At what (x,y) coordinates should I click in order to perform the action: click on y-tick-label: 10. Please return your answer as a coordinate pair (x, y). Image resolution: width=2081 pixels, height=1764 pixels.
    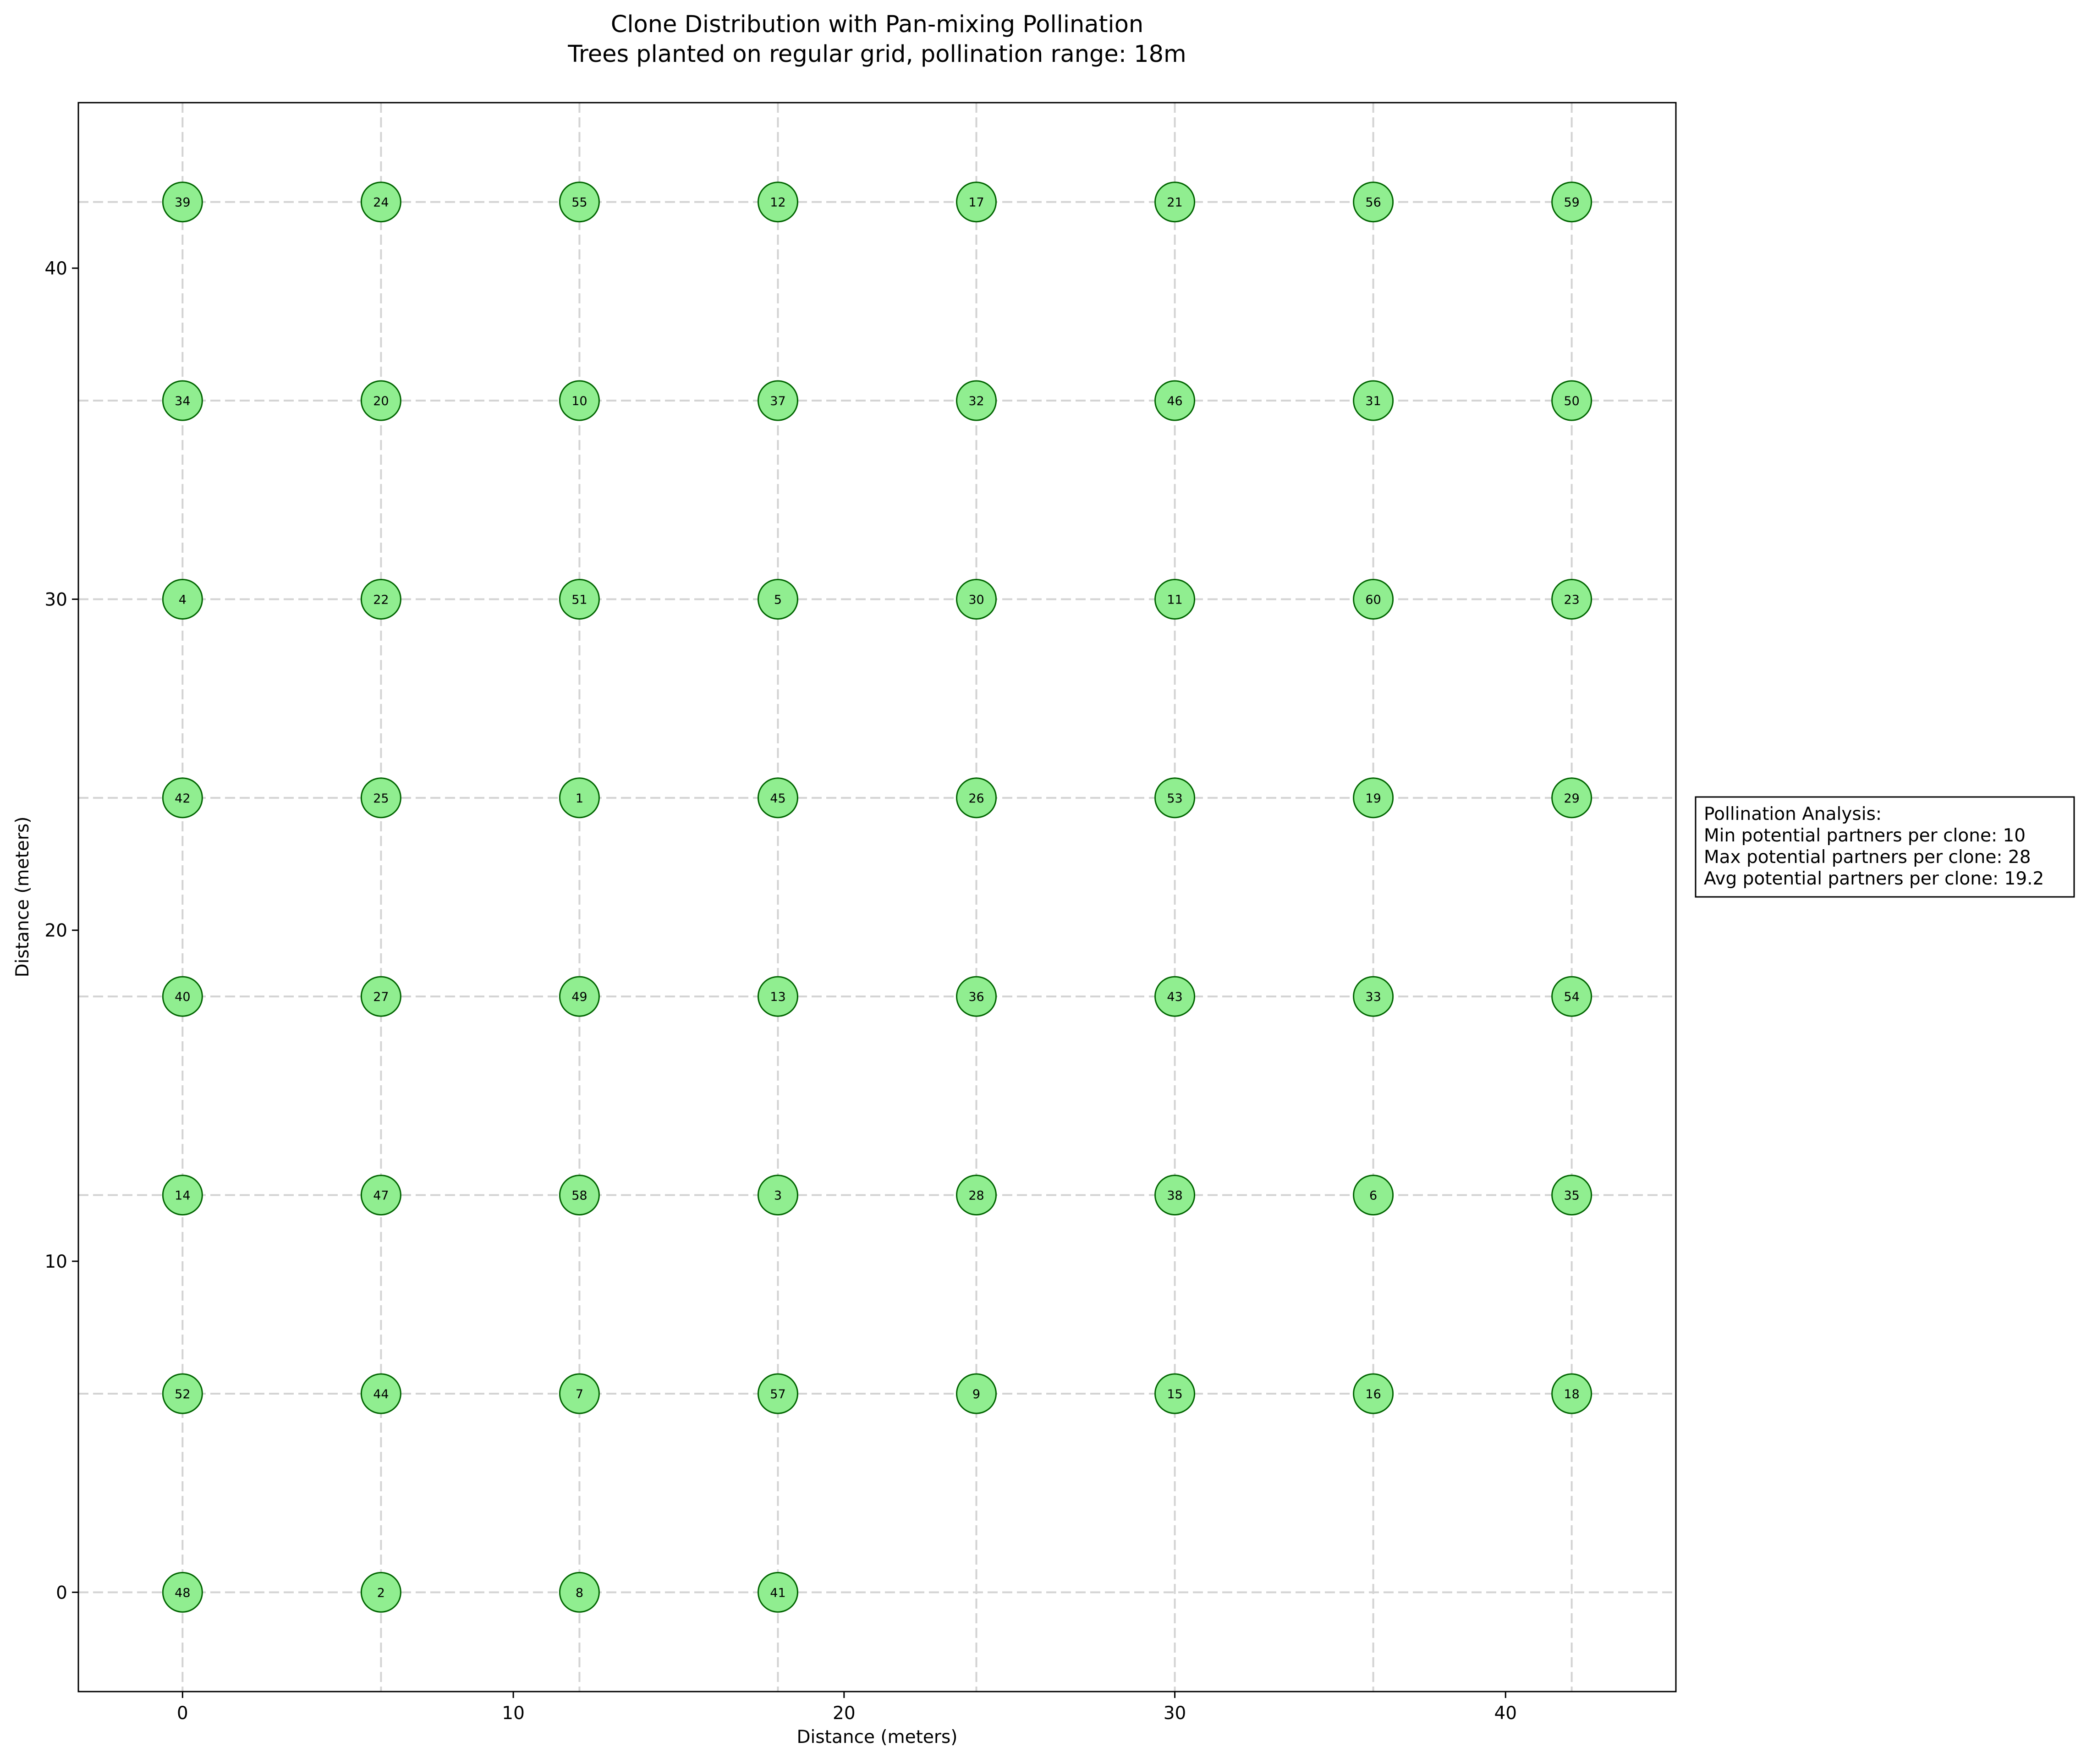
    Looking at the image, I should click on (55, 1262).